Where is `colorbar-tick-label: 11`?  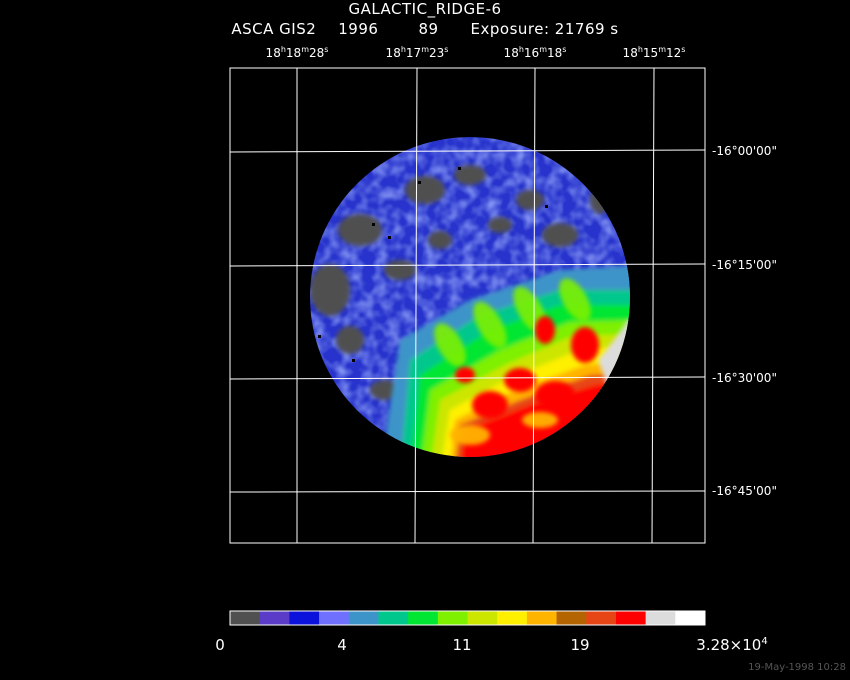 colorbar-tick-label: 11 is located at coordinates (462, 645).